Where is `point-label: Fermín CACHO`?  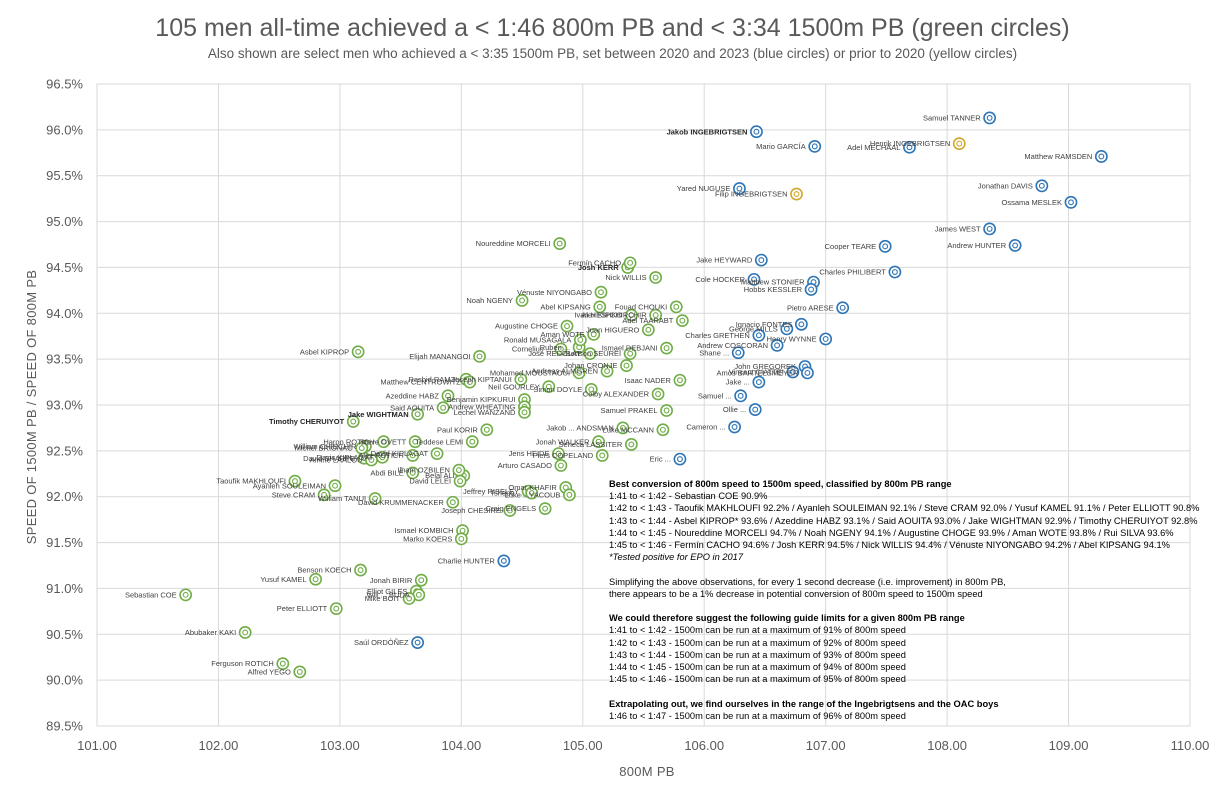
point-label: Fermín CACHO is located at coordinates (594, 262).